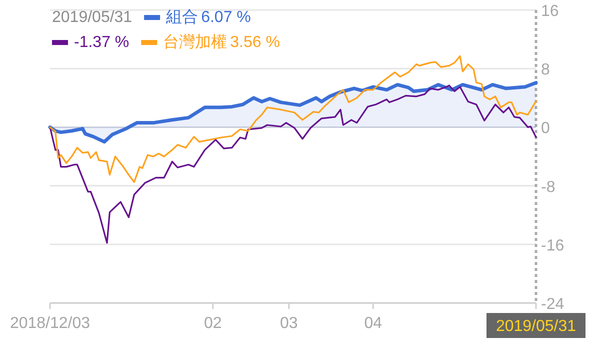 The width and height of the screenshot is (592, 341). I want to click on y-tick-label: 8, so click(545, 70).